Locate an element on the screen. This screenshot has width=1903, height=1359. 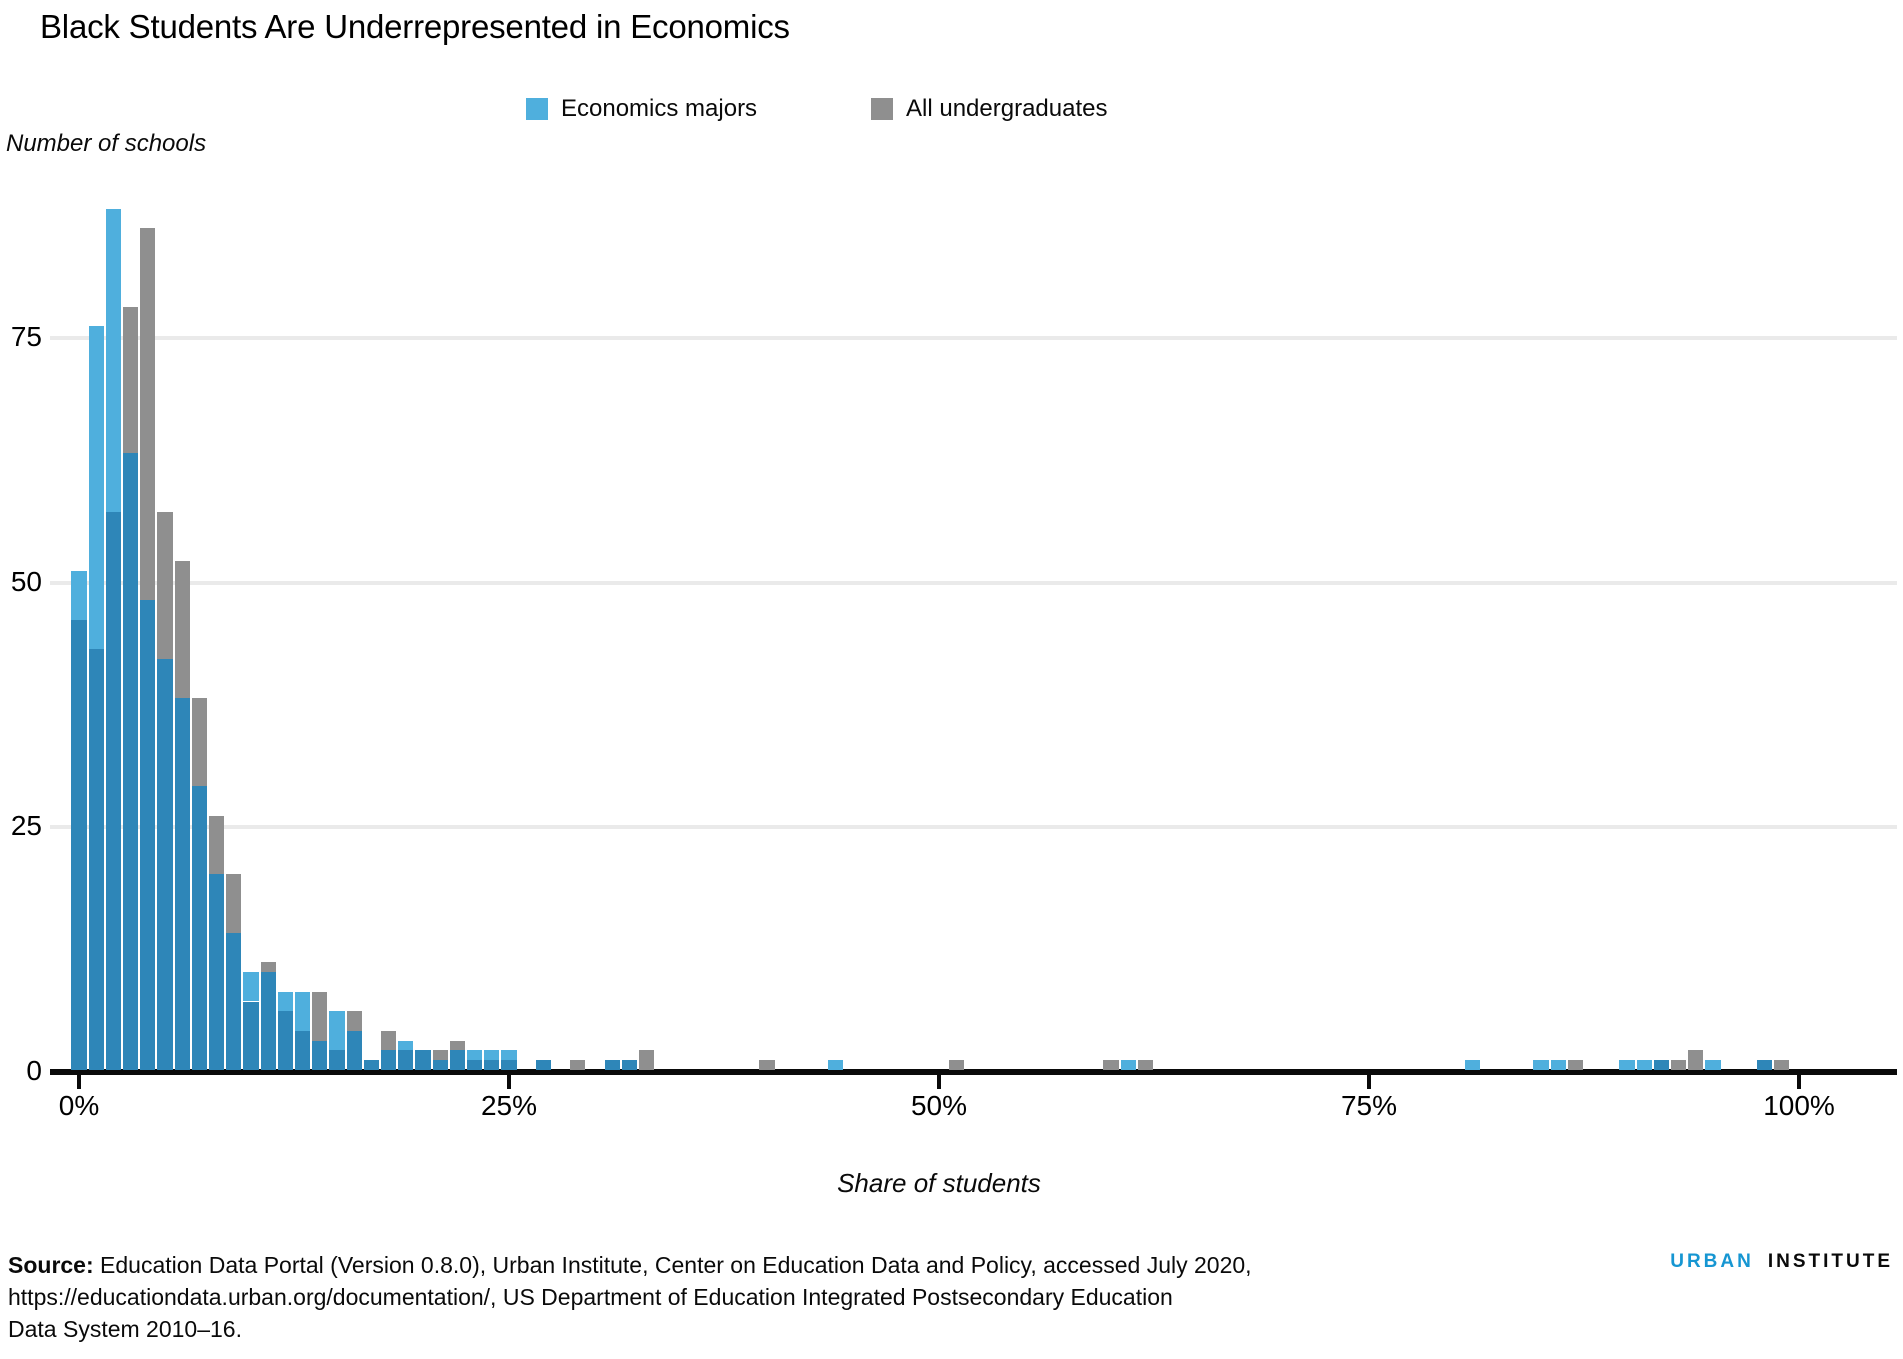
legend-label: All undergraduates is located at coordinates (1007, 108).